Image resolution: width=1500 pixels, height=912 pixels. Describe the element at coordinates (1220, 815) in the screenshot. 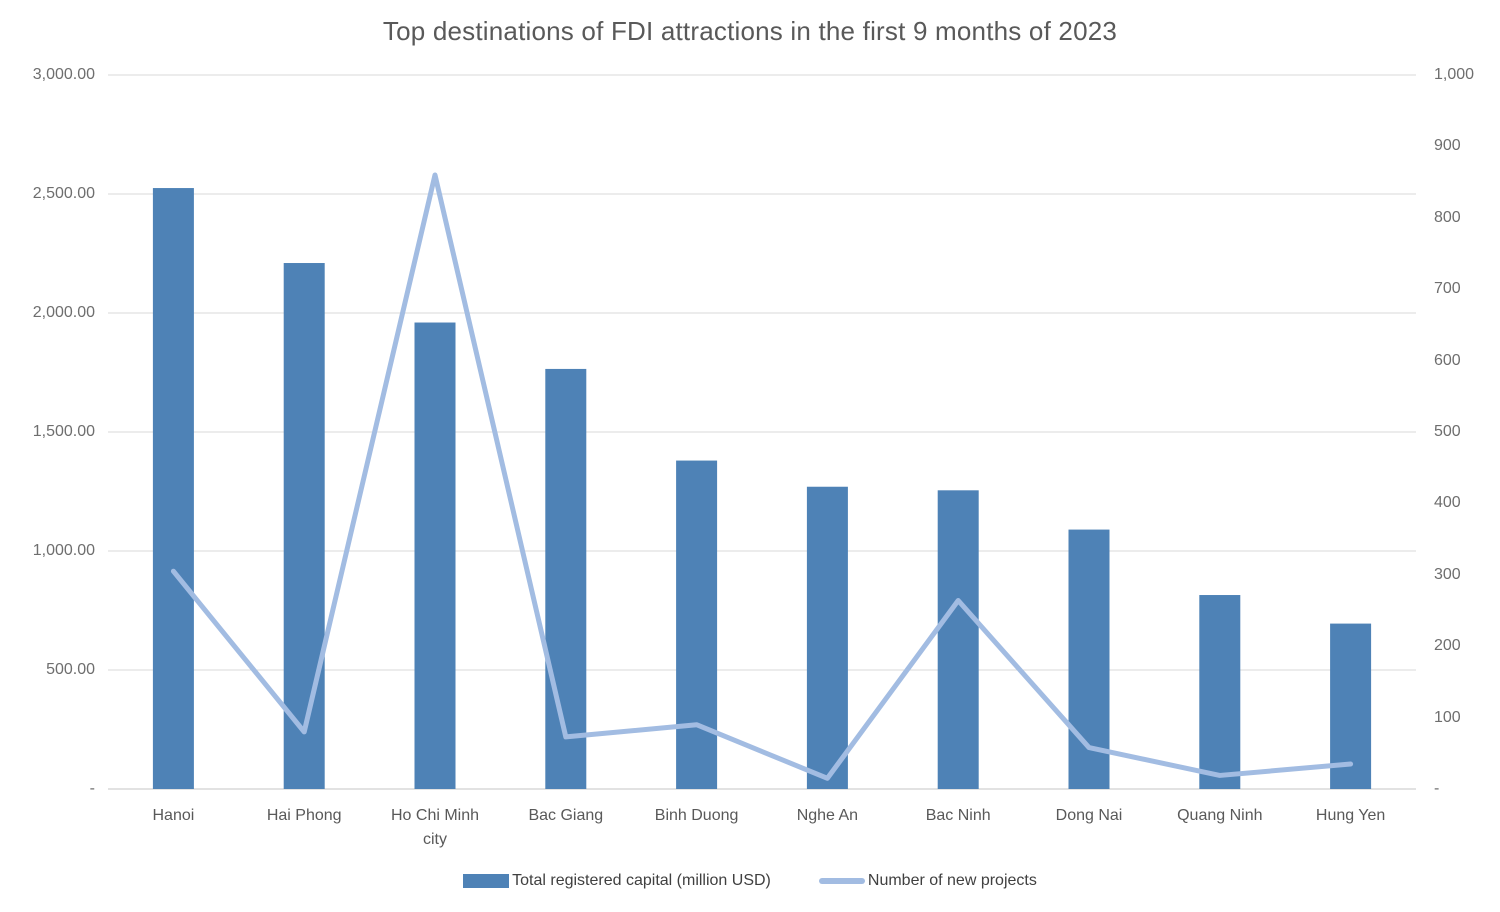

I see `x-category-label-quang-ninh: Quang Ninh` at that location.